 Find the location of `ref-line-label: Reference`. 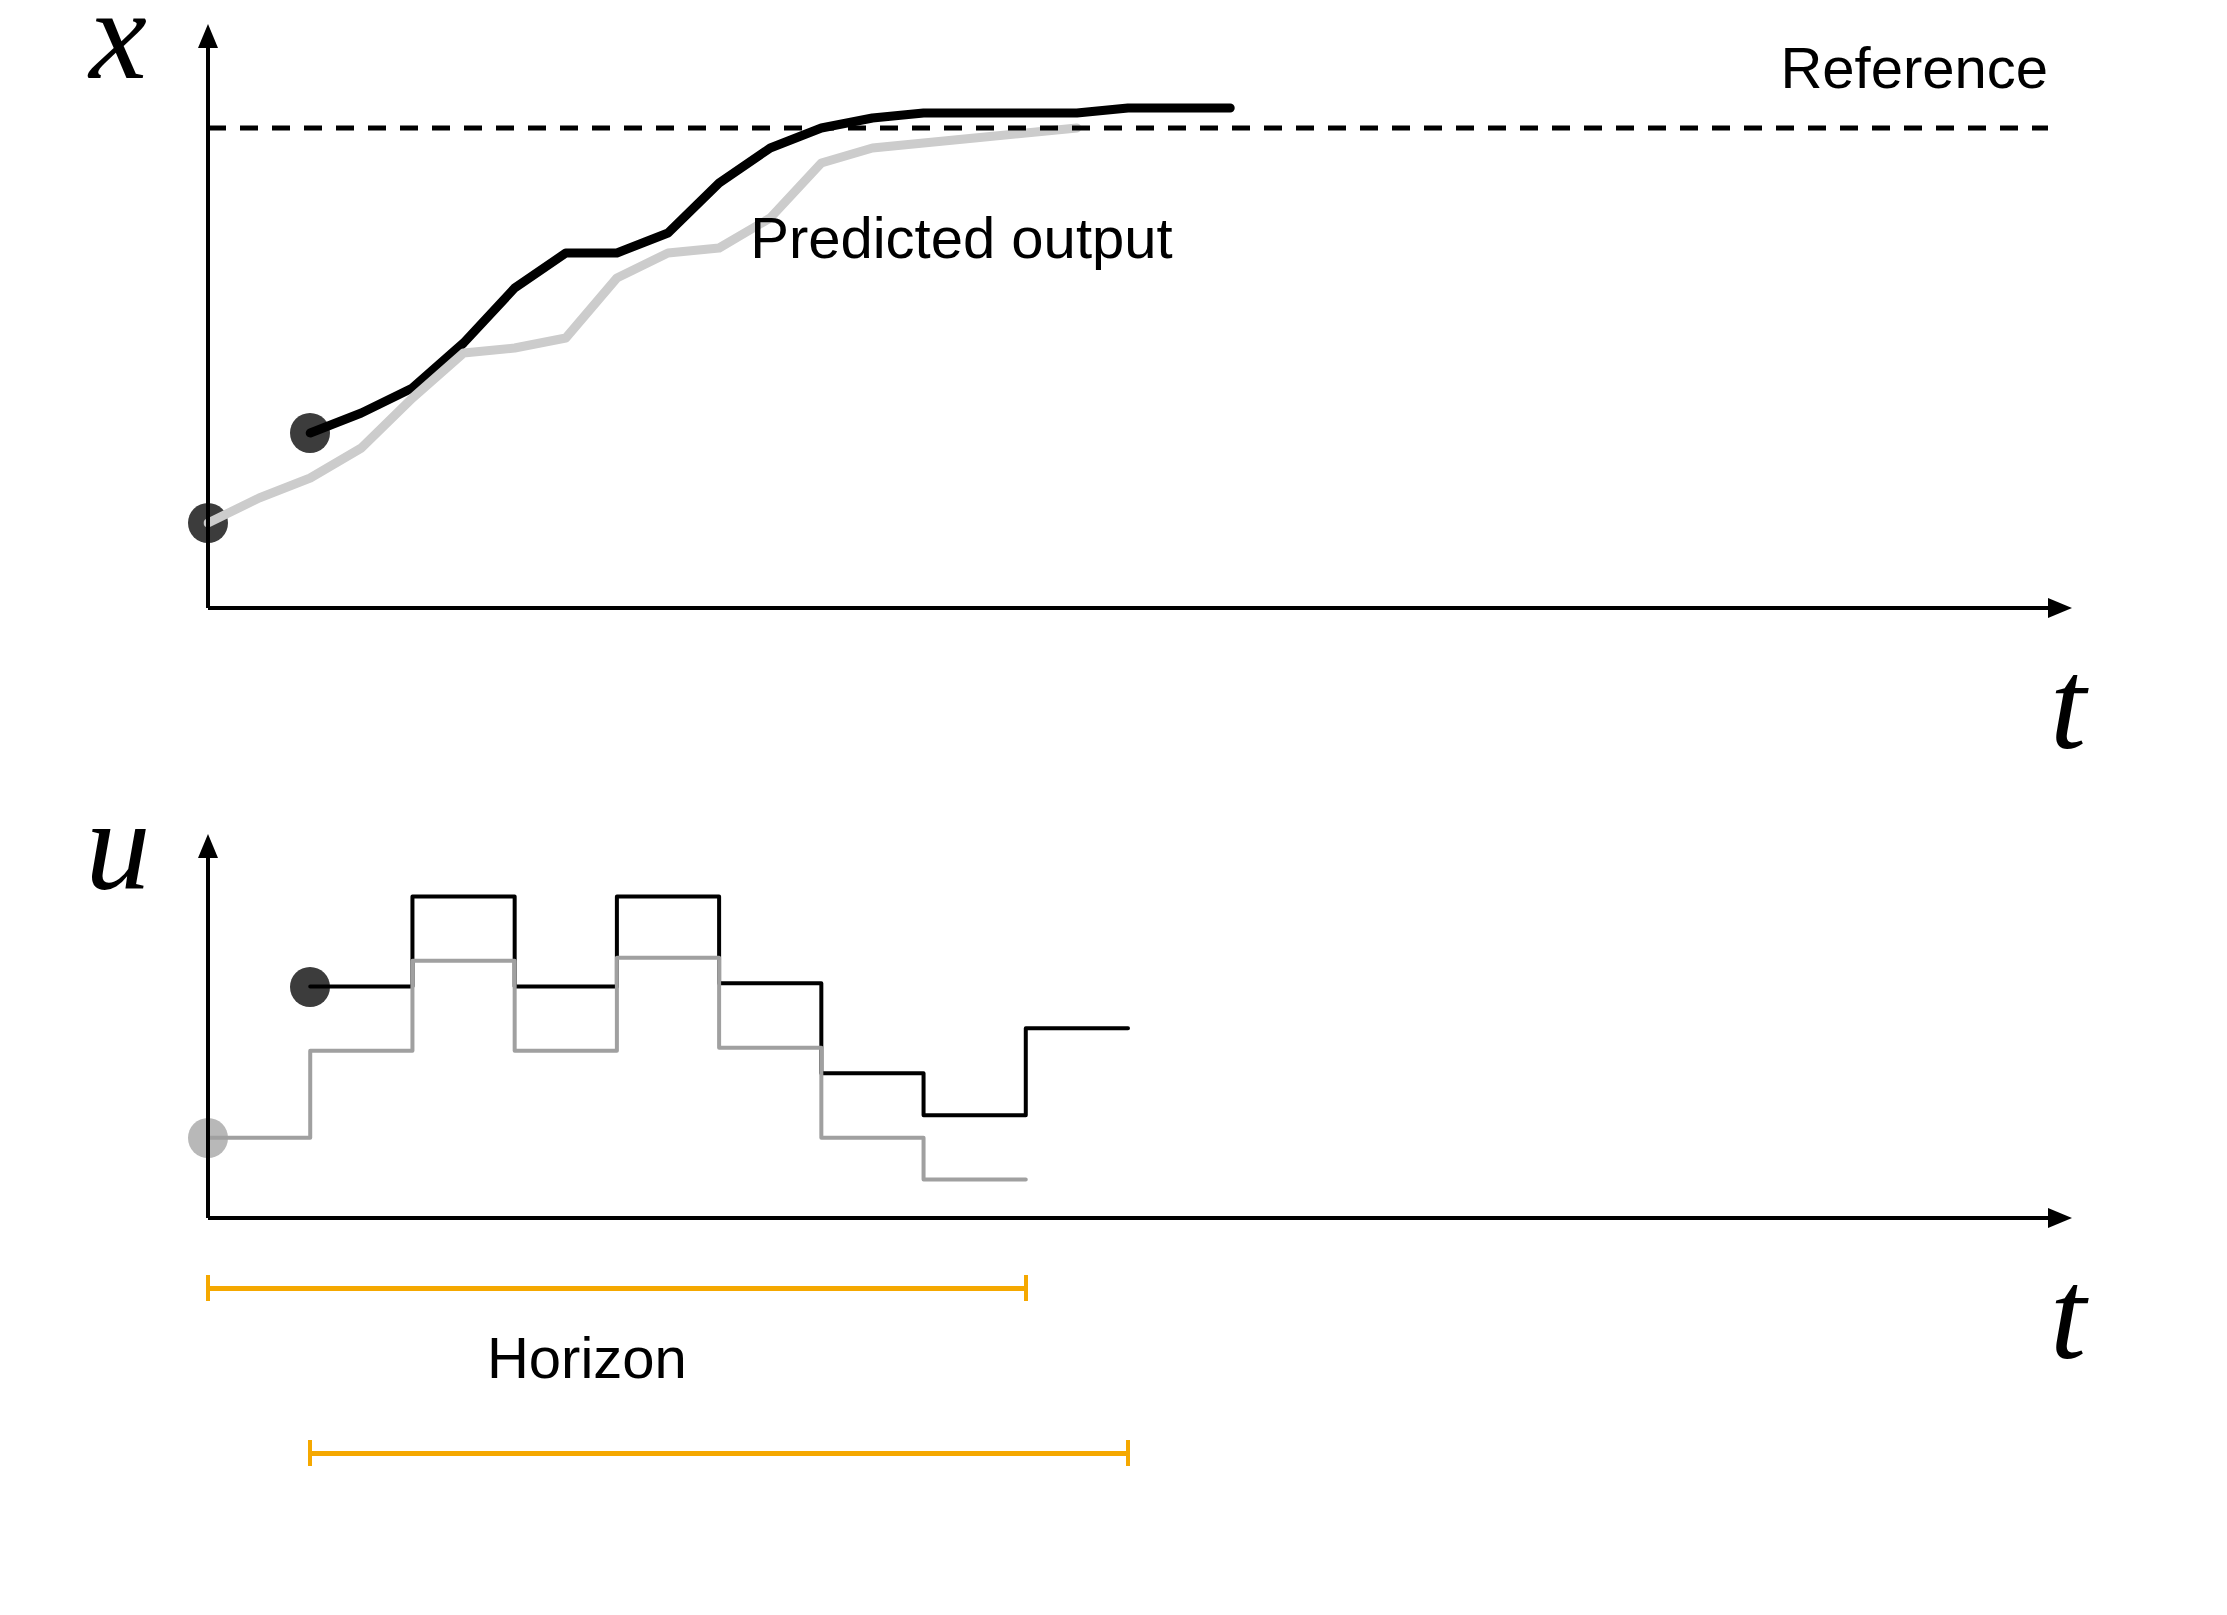

ref-line-label: Reference is located at coordinates (1914, 67).